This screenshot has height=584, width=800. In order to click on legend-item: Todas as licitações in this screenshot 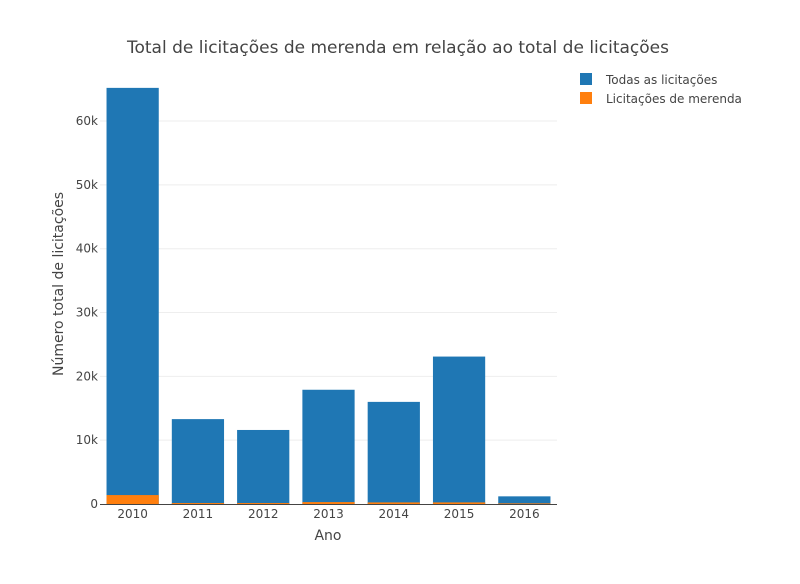, I will do `click(648, 80)`.